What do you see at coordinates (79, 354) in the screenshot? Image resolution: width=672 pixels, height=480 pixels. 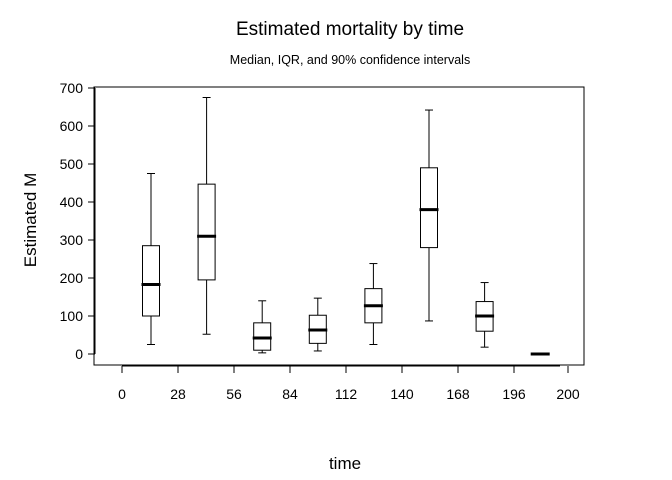 I see `y-tick-label: 0` at bounding box center [79, 354].